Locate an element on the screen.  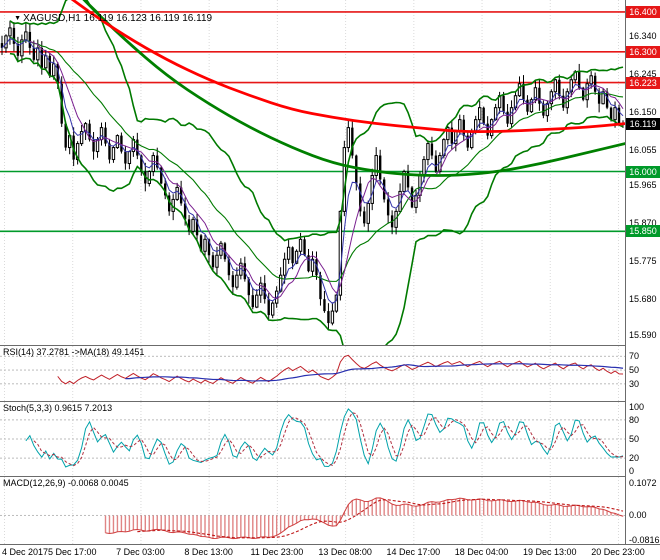
time-label: 7 Dec 03:00 is located at coordinates (140, 552).